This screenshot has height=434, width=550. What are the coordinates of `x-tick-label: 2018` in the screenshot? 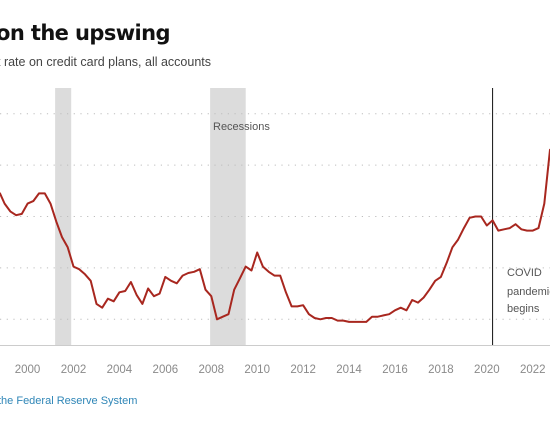 It's located at (441, 370).